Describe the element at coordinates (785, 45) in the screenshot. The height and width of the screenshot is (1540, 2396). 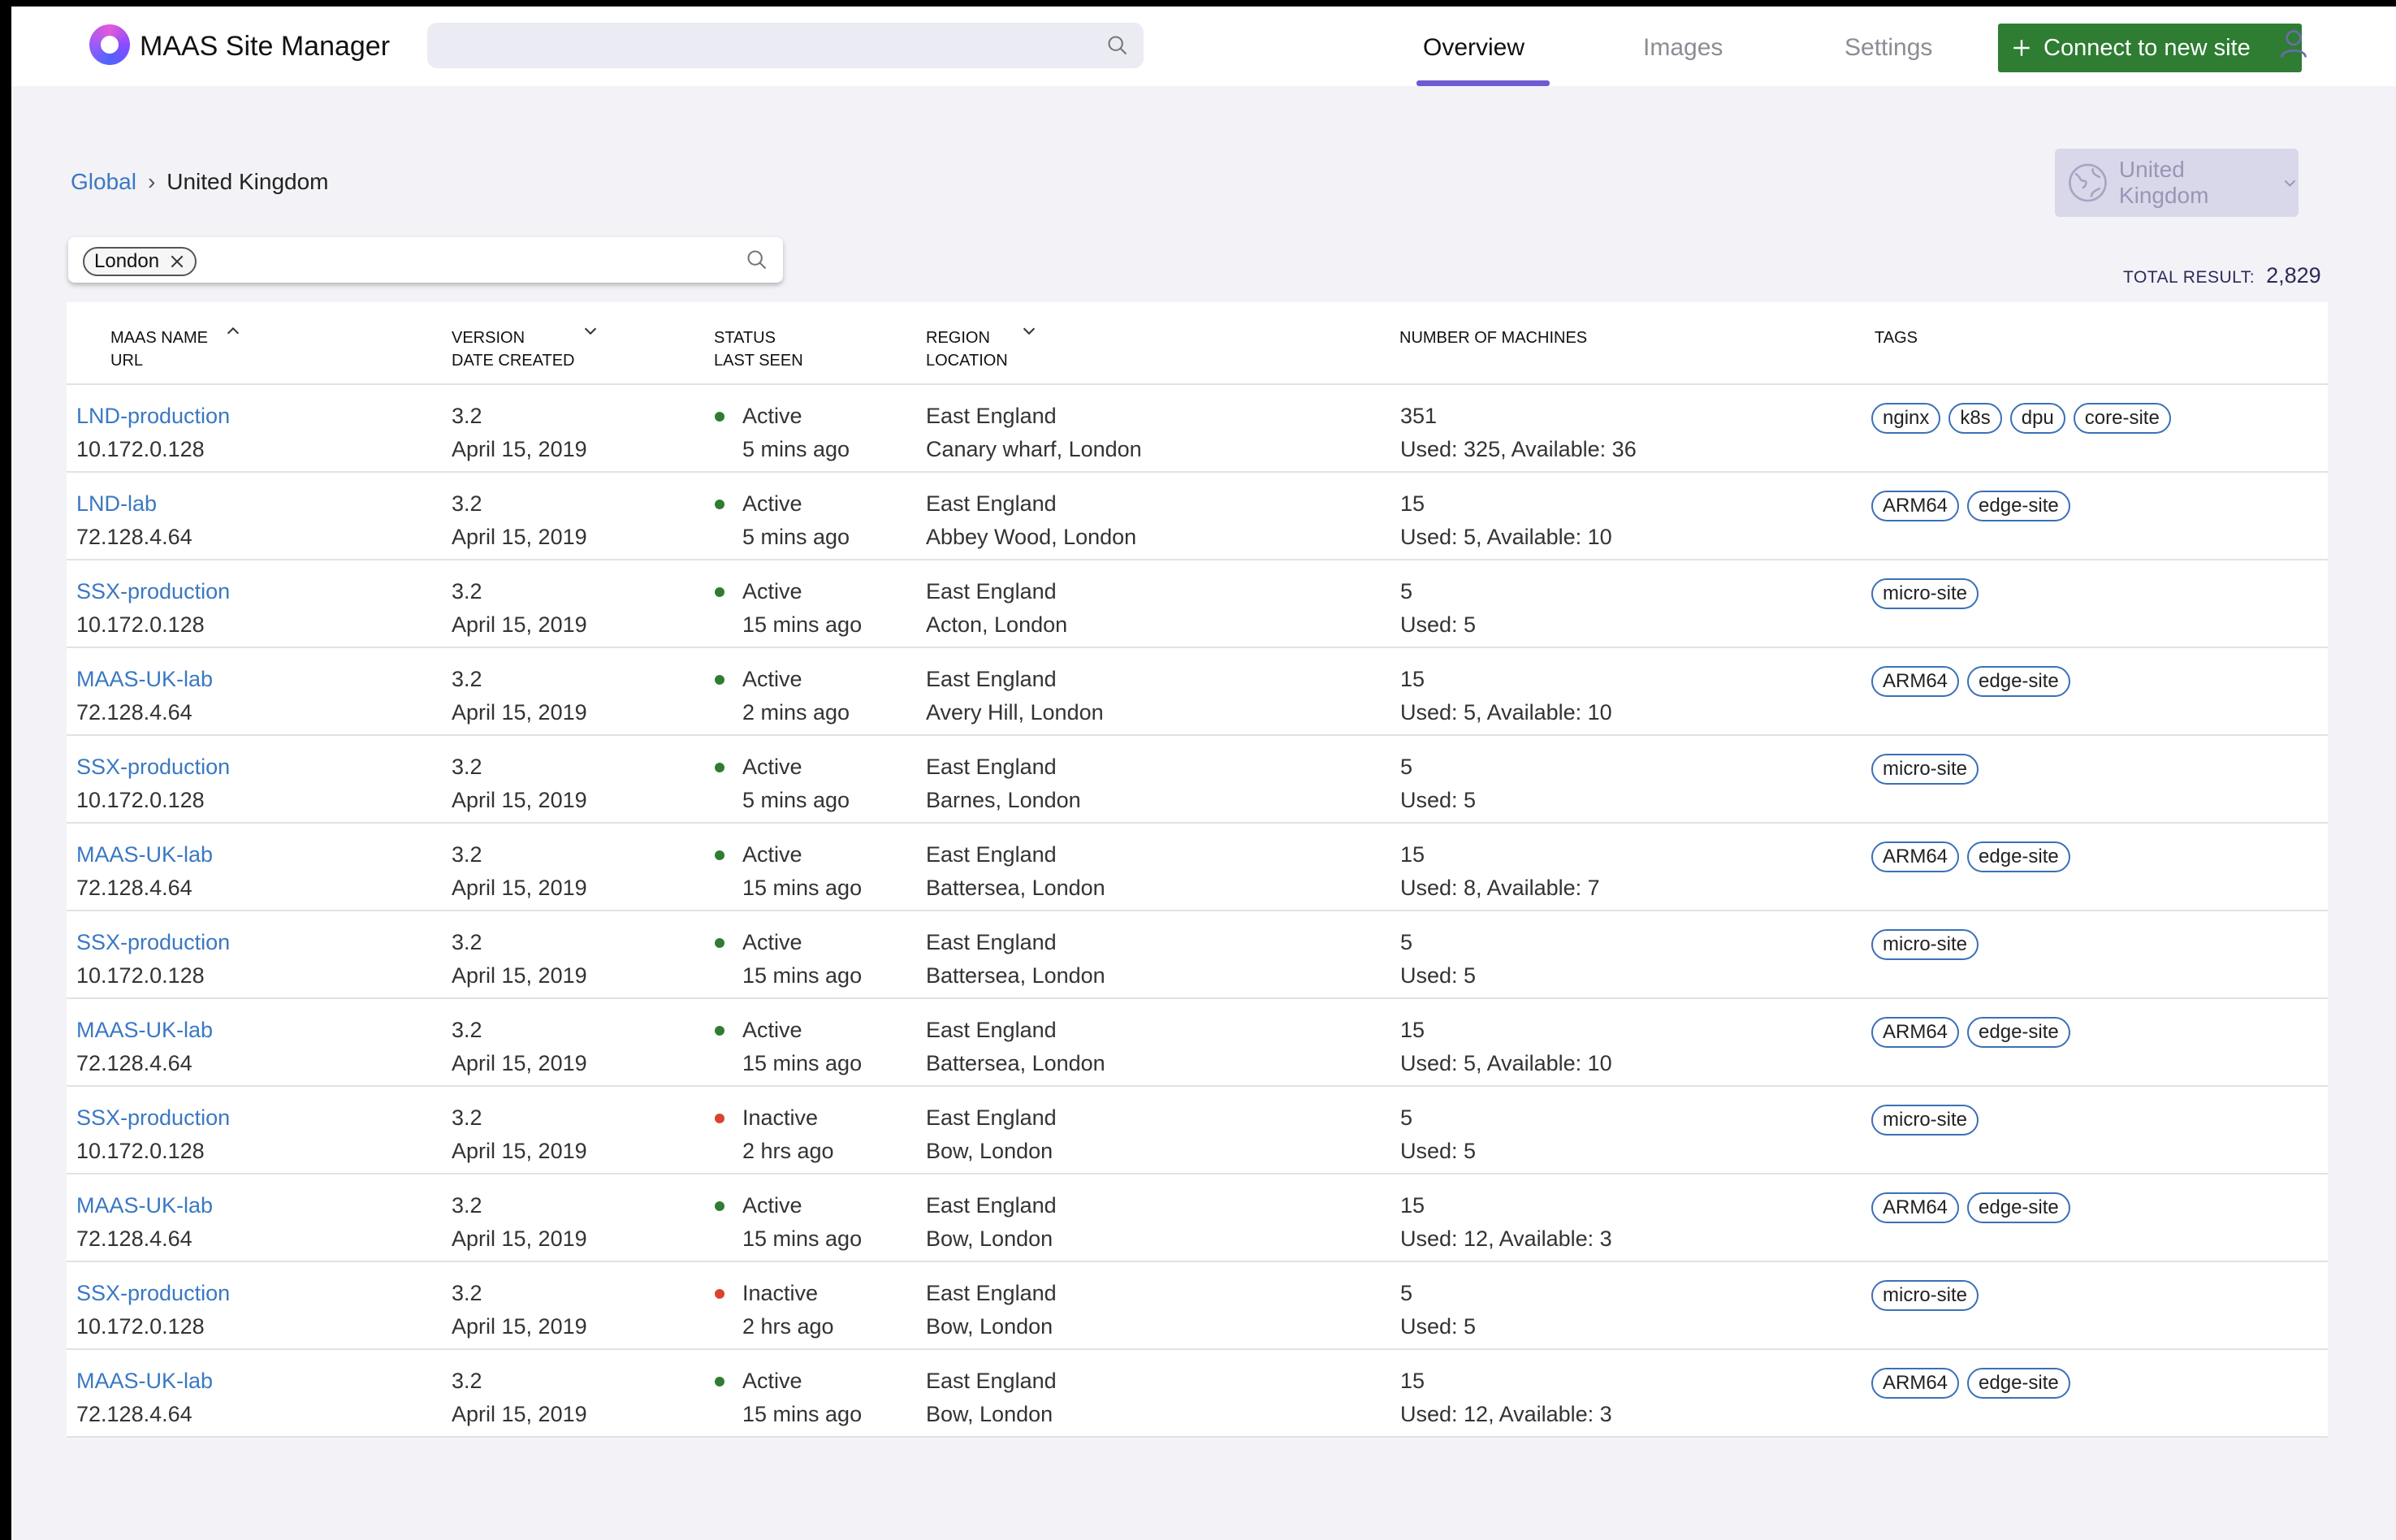
I see `global-search-input` at that location.